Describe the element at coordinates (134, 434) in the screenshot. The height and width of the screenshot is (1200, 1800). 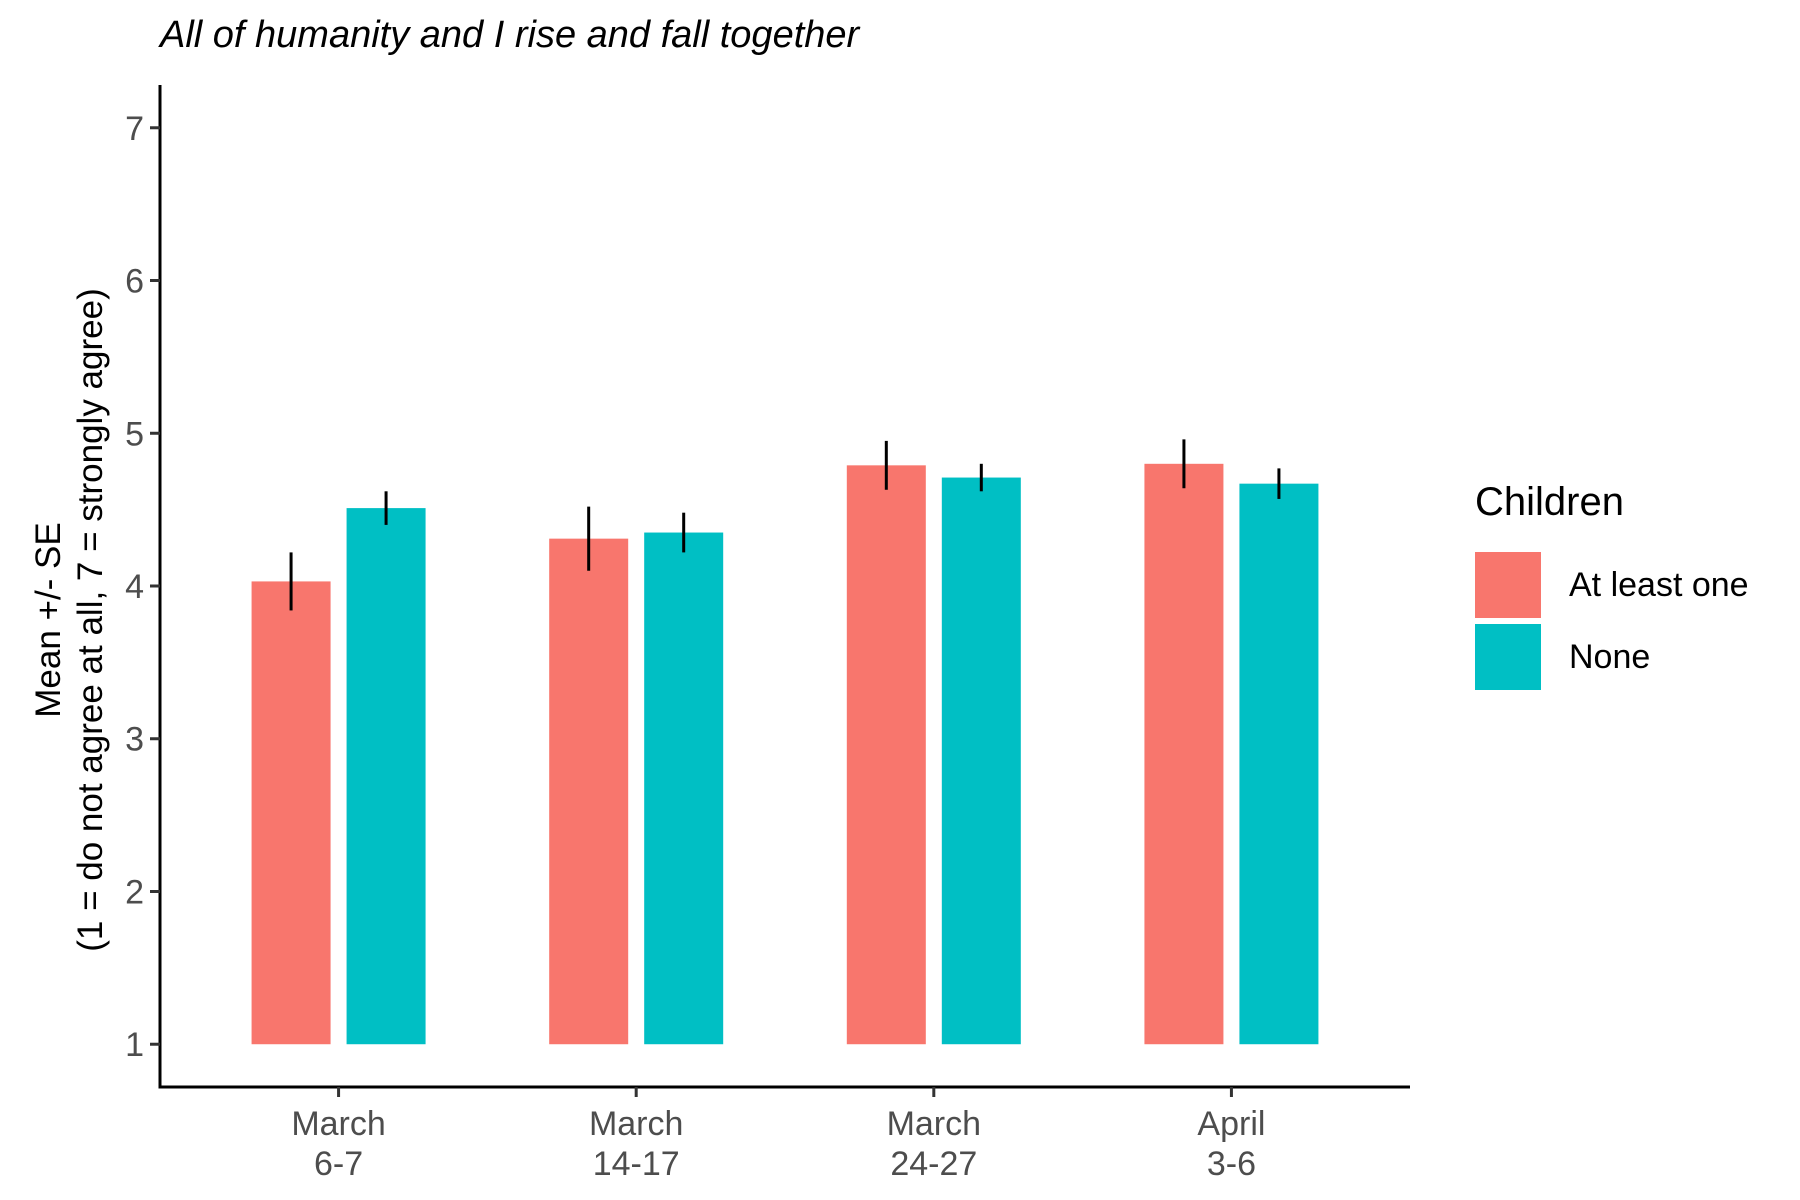
I see `y-tick-label-5: 5` at that location.